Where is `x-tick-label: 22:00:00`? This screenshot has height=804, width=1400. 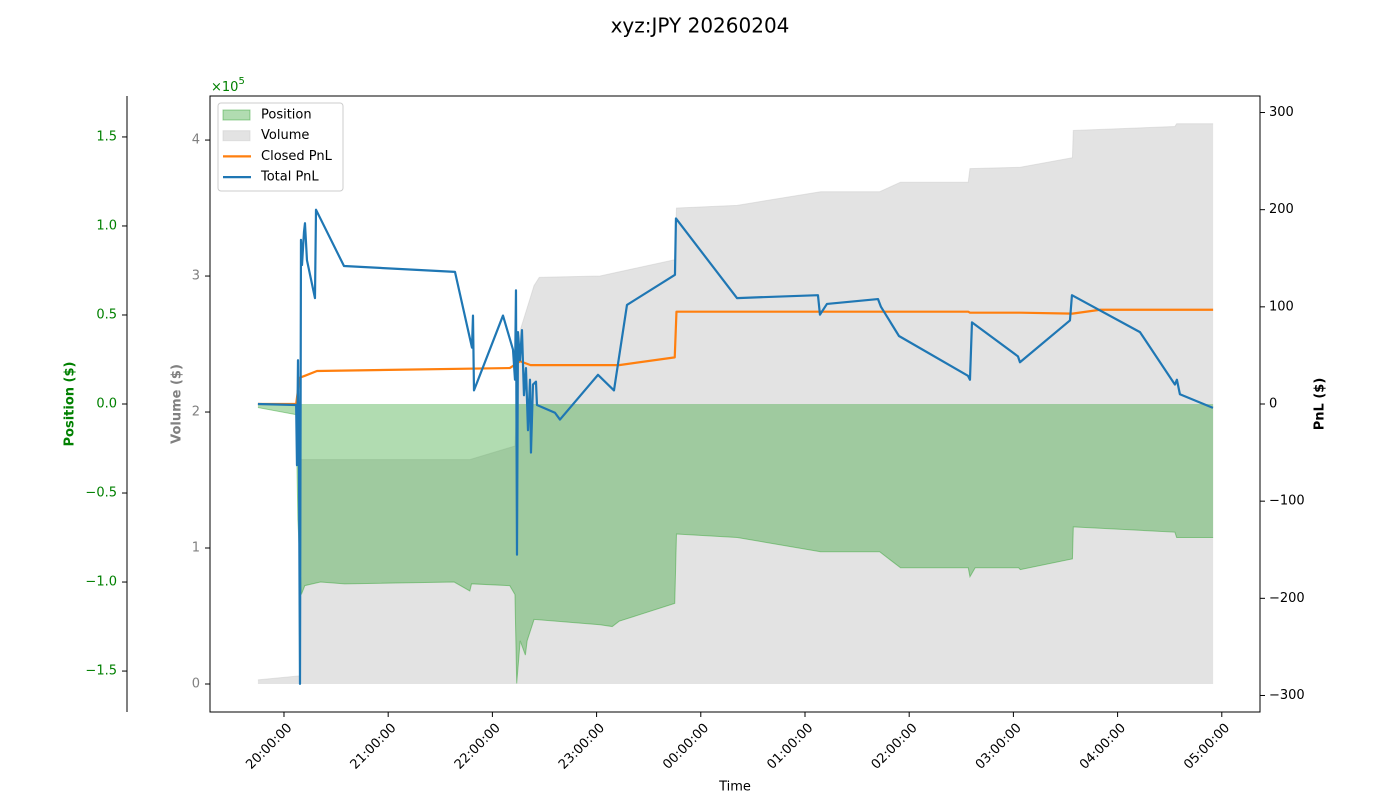
x-tick-label: 22:00:00 is located at coordinates (478, 747).